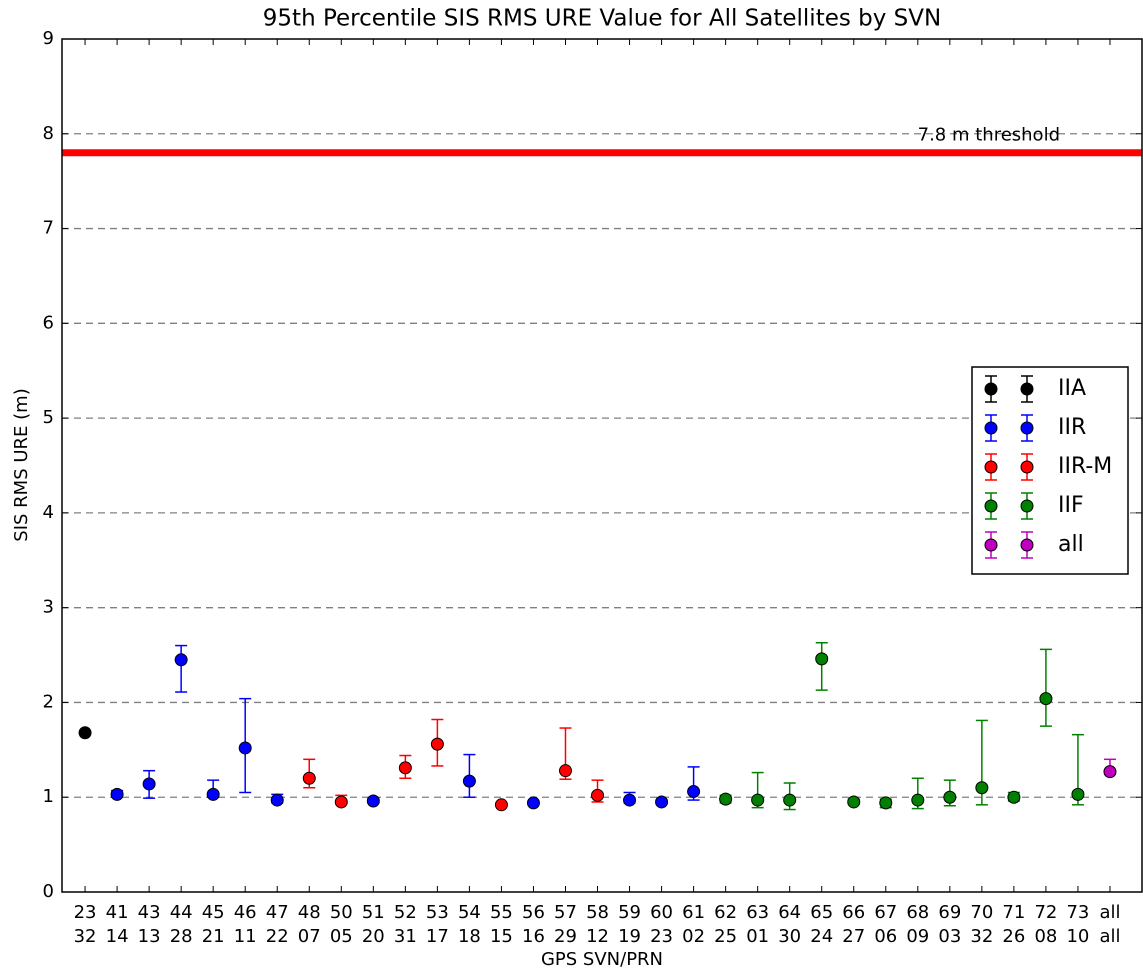  I want to click on x-tick-label: 48, so click(309, 912).